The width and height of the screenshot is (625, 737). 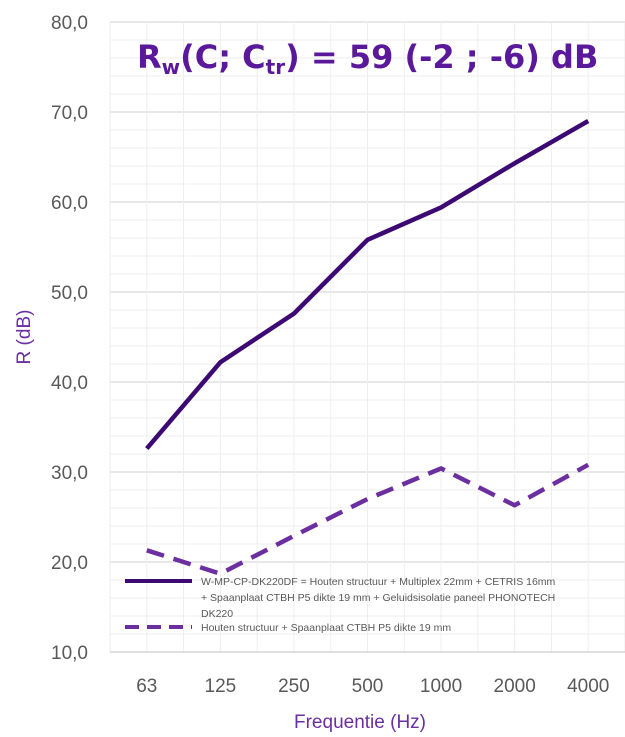 What do you see at coordinates (24, 337) in the screenshot?
I see `y-axis-label: R (dB)` at bounding box center [24, 337].